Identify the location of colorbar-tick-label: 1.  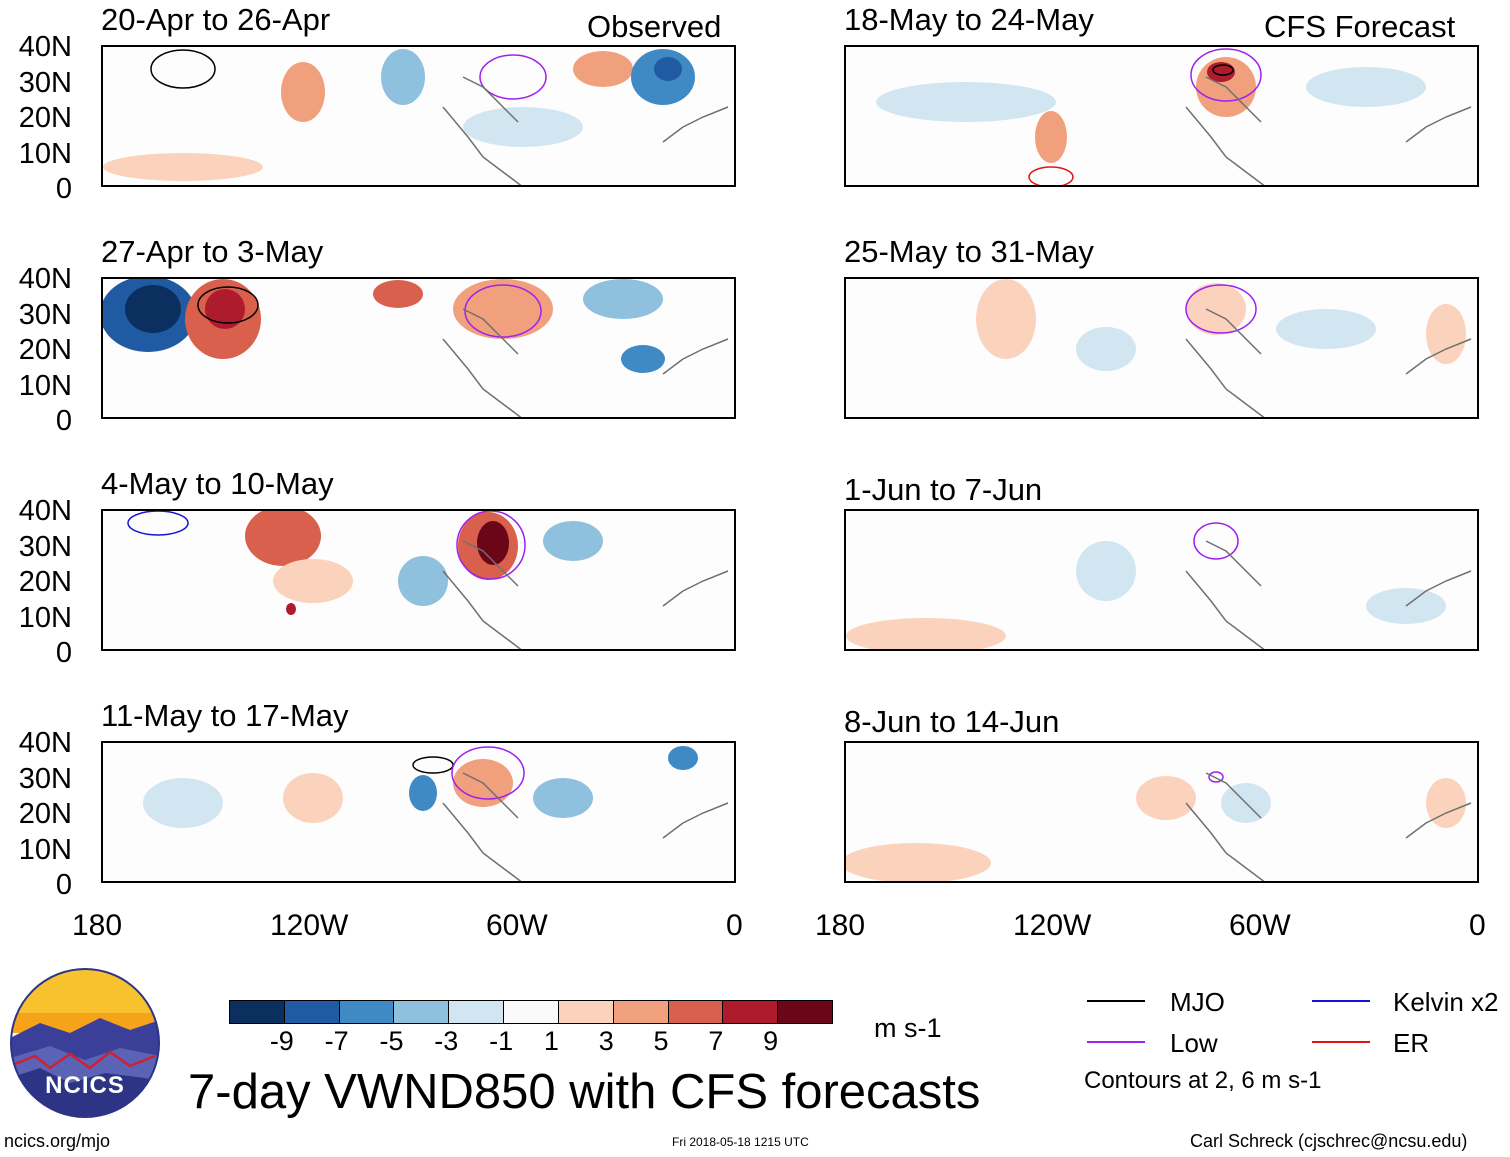
(551, 1041).